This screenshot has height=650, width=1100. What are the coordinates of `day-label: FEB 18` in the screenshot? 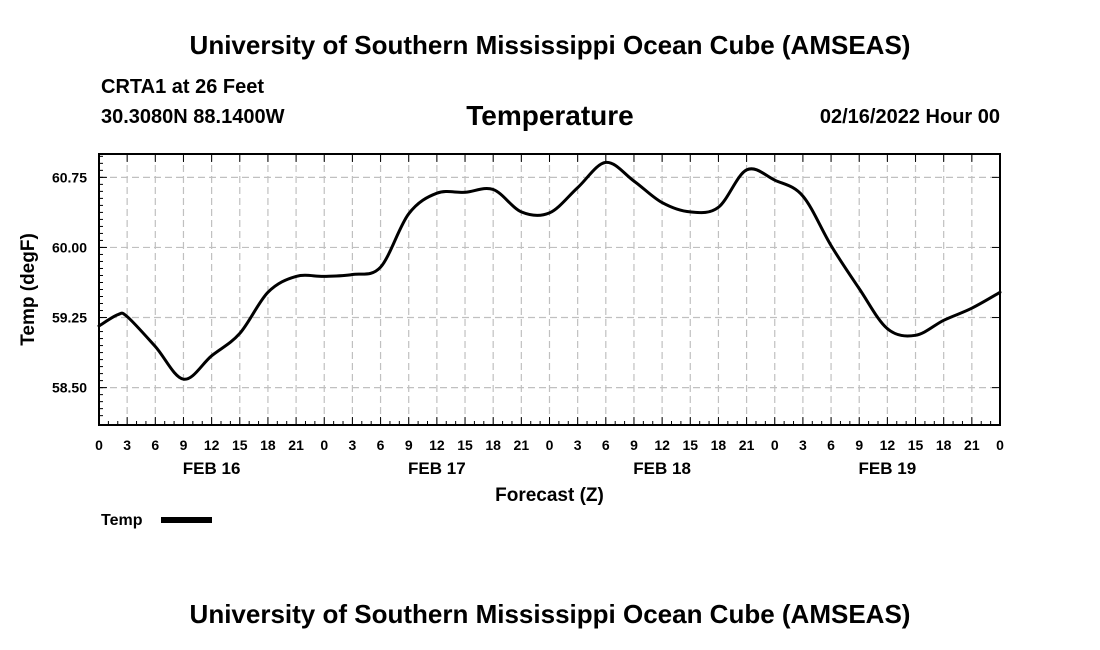 It's located at (662, 468).